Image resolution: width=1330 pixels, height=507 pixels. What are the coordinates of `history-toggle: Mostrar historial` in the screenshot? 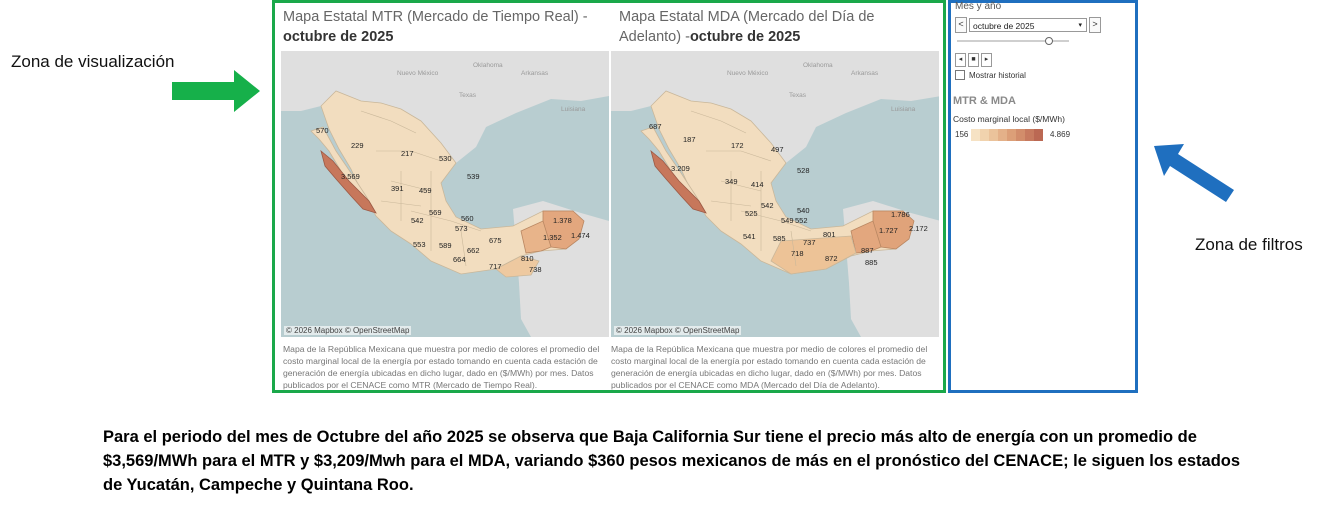 It's located at (990, 75).